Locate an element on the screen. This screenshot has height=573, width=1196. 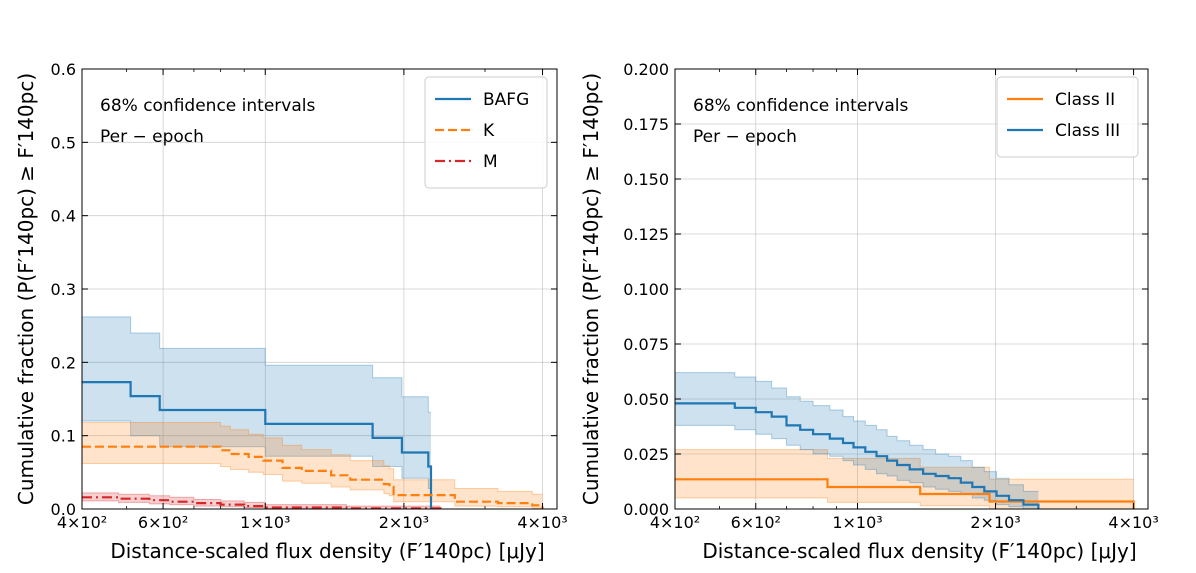
legend-label: K is located at coordinates (489, 131).